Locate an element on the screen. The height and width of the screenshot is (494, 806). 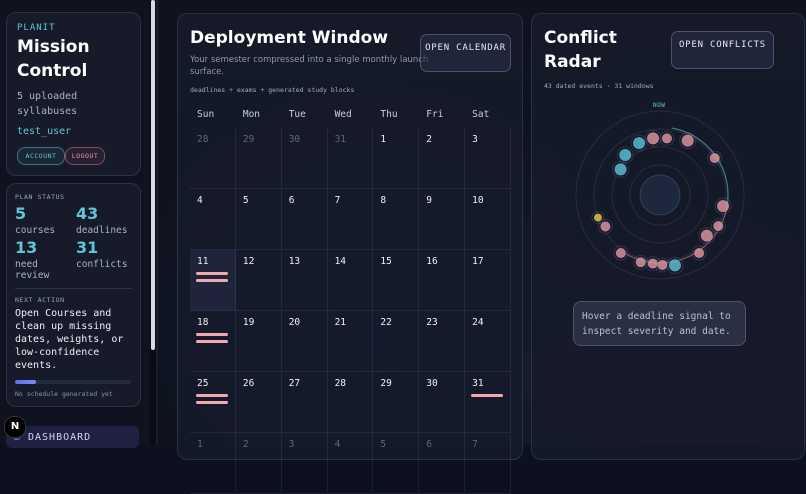
logout-button: LOGOUT is located at coordinates (85, 156).